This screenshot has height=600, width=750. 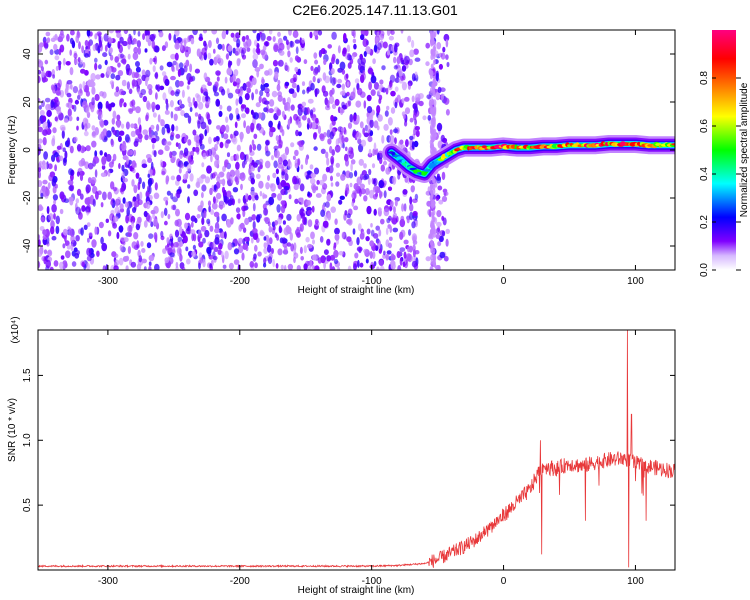 I want to click on y-tick-label: 0.5, so click(x=27, y=505).